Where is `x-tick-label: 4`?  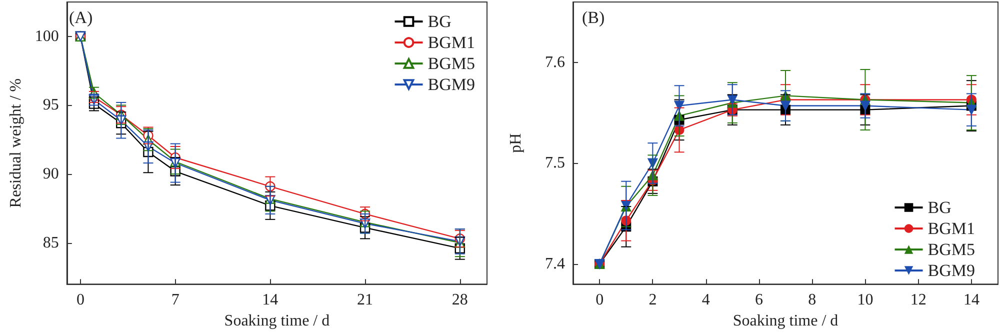 x-tick-label: 4 is located at coordinates (706, 300).